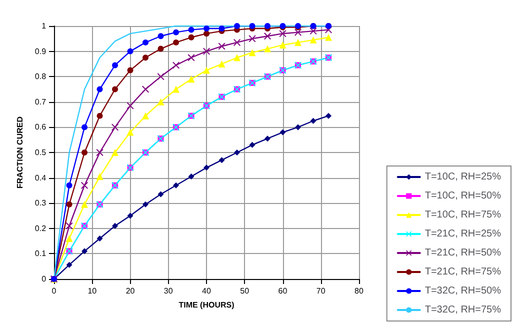  What do you see at coordinates (40, 127) in the screenshot?
I see `y-tick-label: 0.6` at bounding box center [40, 127].